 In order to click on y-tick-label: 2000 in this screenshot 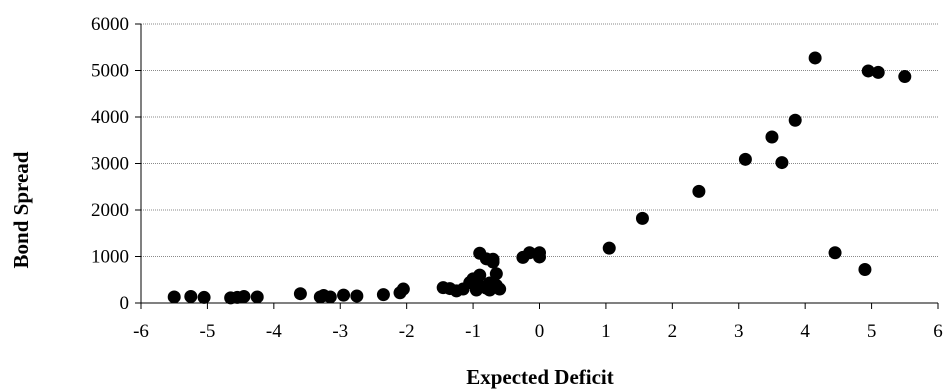, I will do `click(110, 210)`.